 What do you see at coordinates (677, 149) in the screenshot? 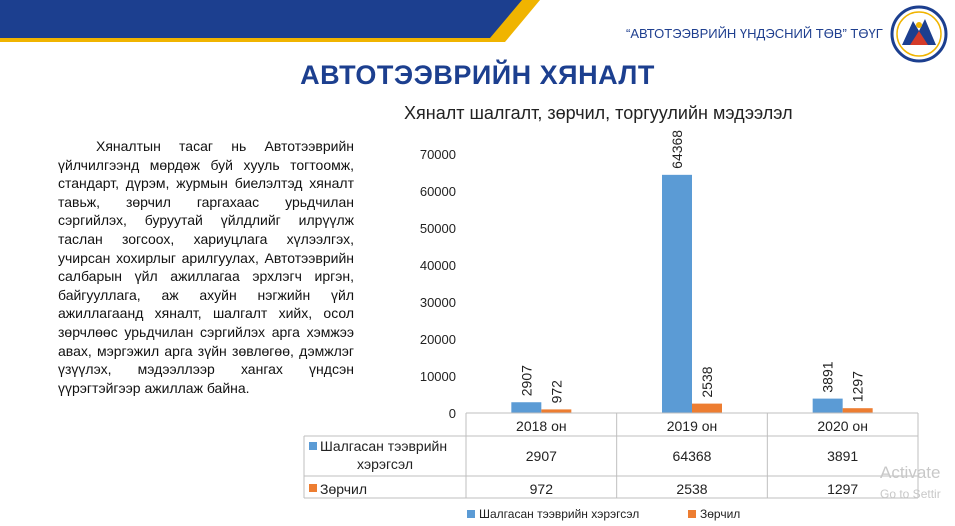
I see `data-label: 64368` at bounding box center [677, 149].